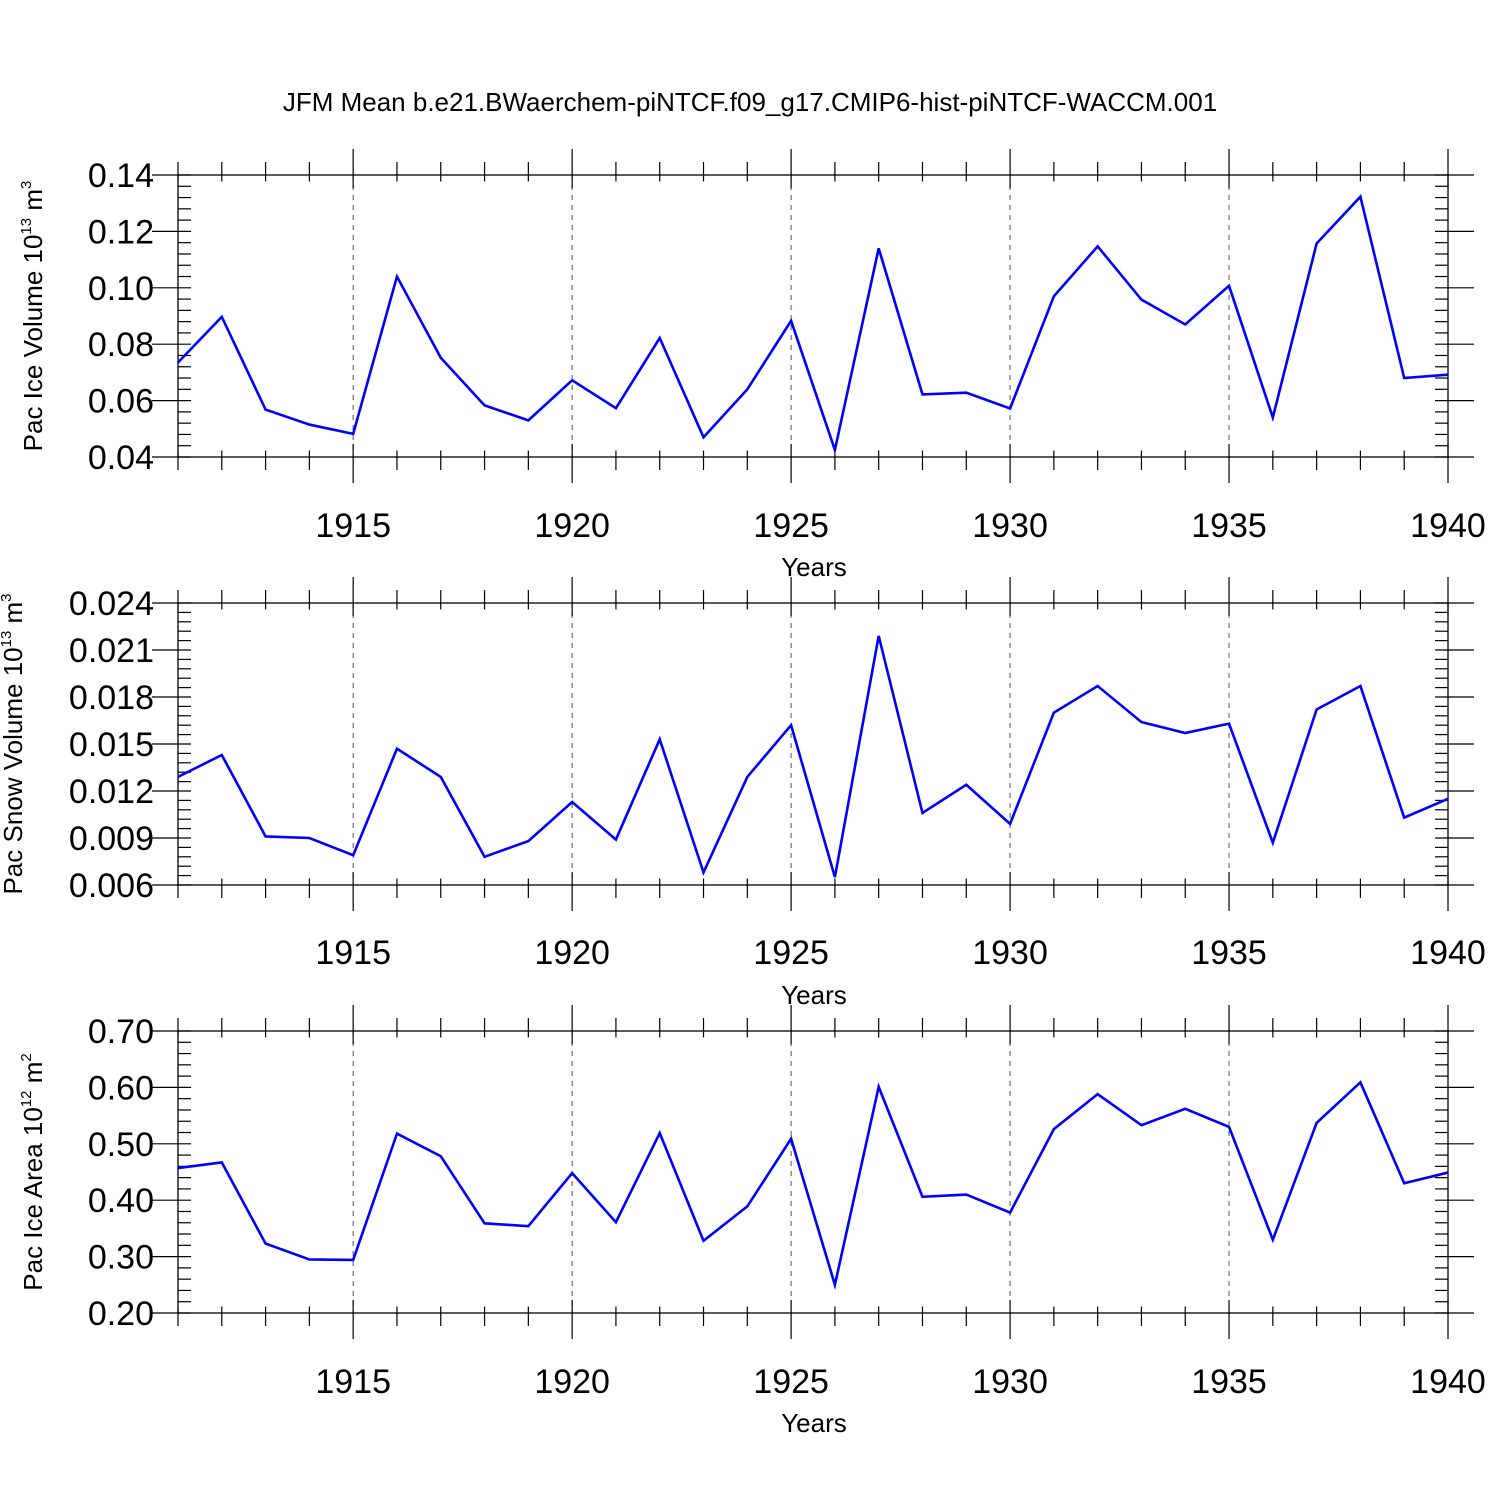 The height and width of the screenshot is (1500, 1500). I want to click on y-tick-label: 0.006, so click(111, 886).